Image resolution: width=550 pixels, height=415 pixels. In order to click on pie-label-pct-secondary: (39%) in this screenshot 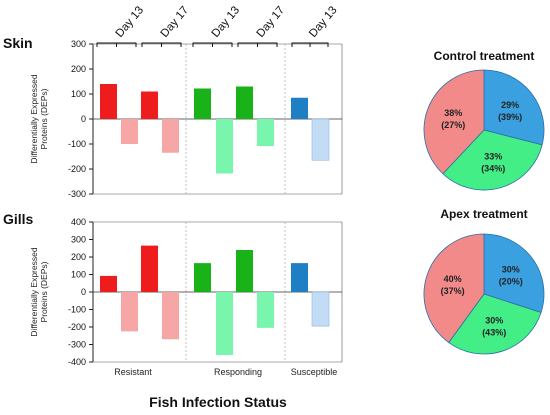, I will do `click(510, 117)`.